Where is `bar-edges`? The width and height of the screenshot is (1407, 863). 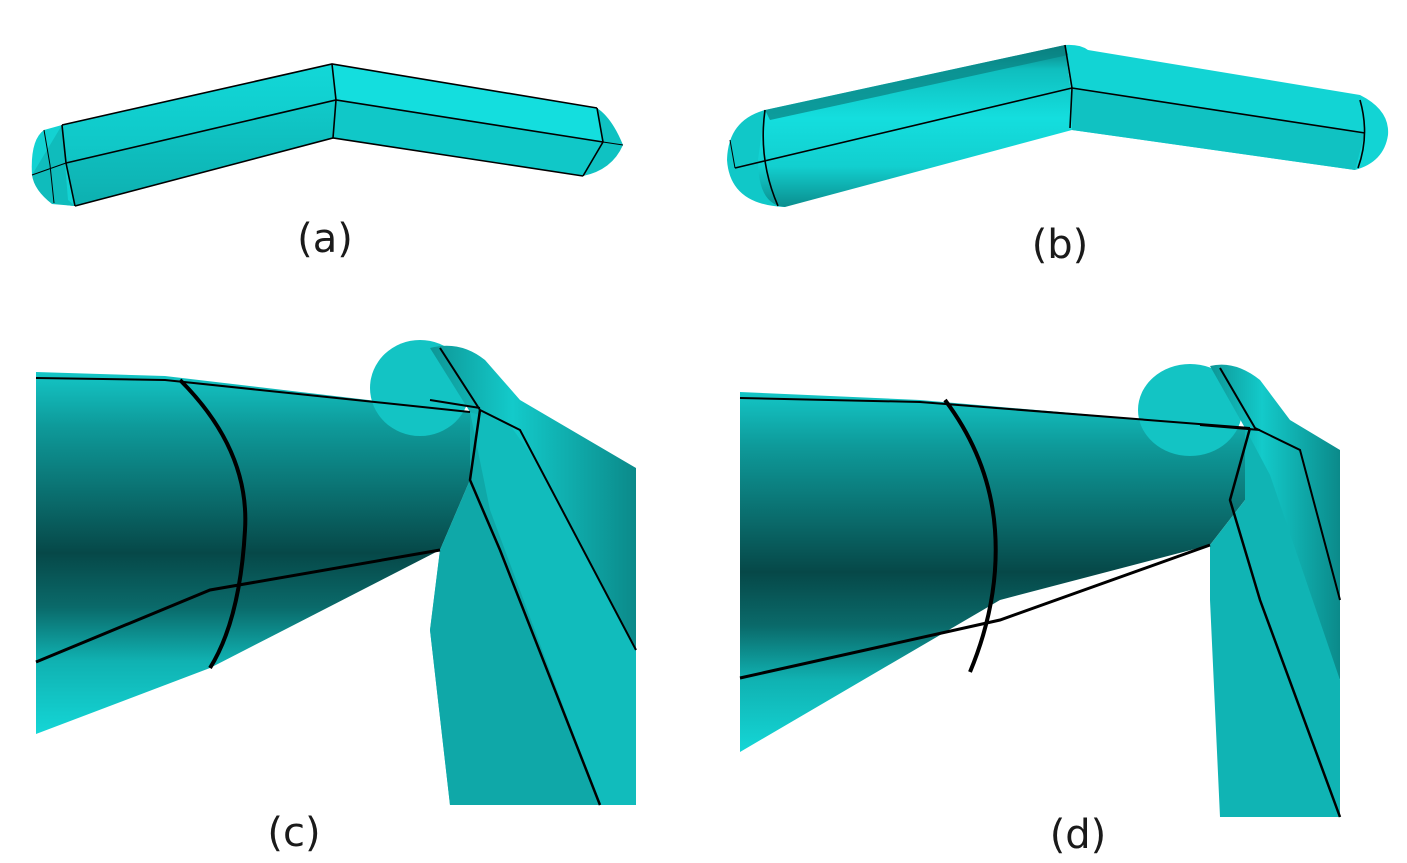
bar-edges is located at coordinates (327, 135).